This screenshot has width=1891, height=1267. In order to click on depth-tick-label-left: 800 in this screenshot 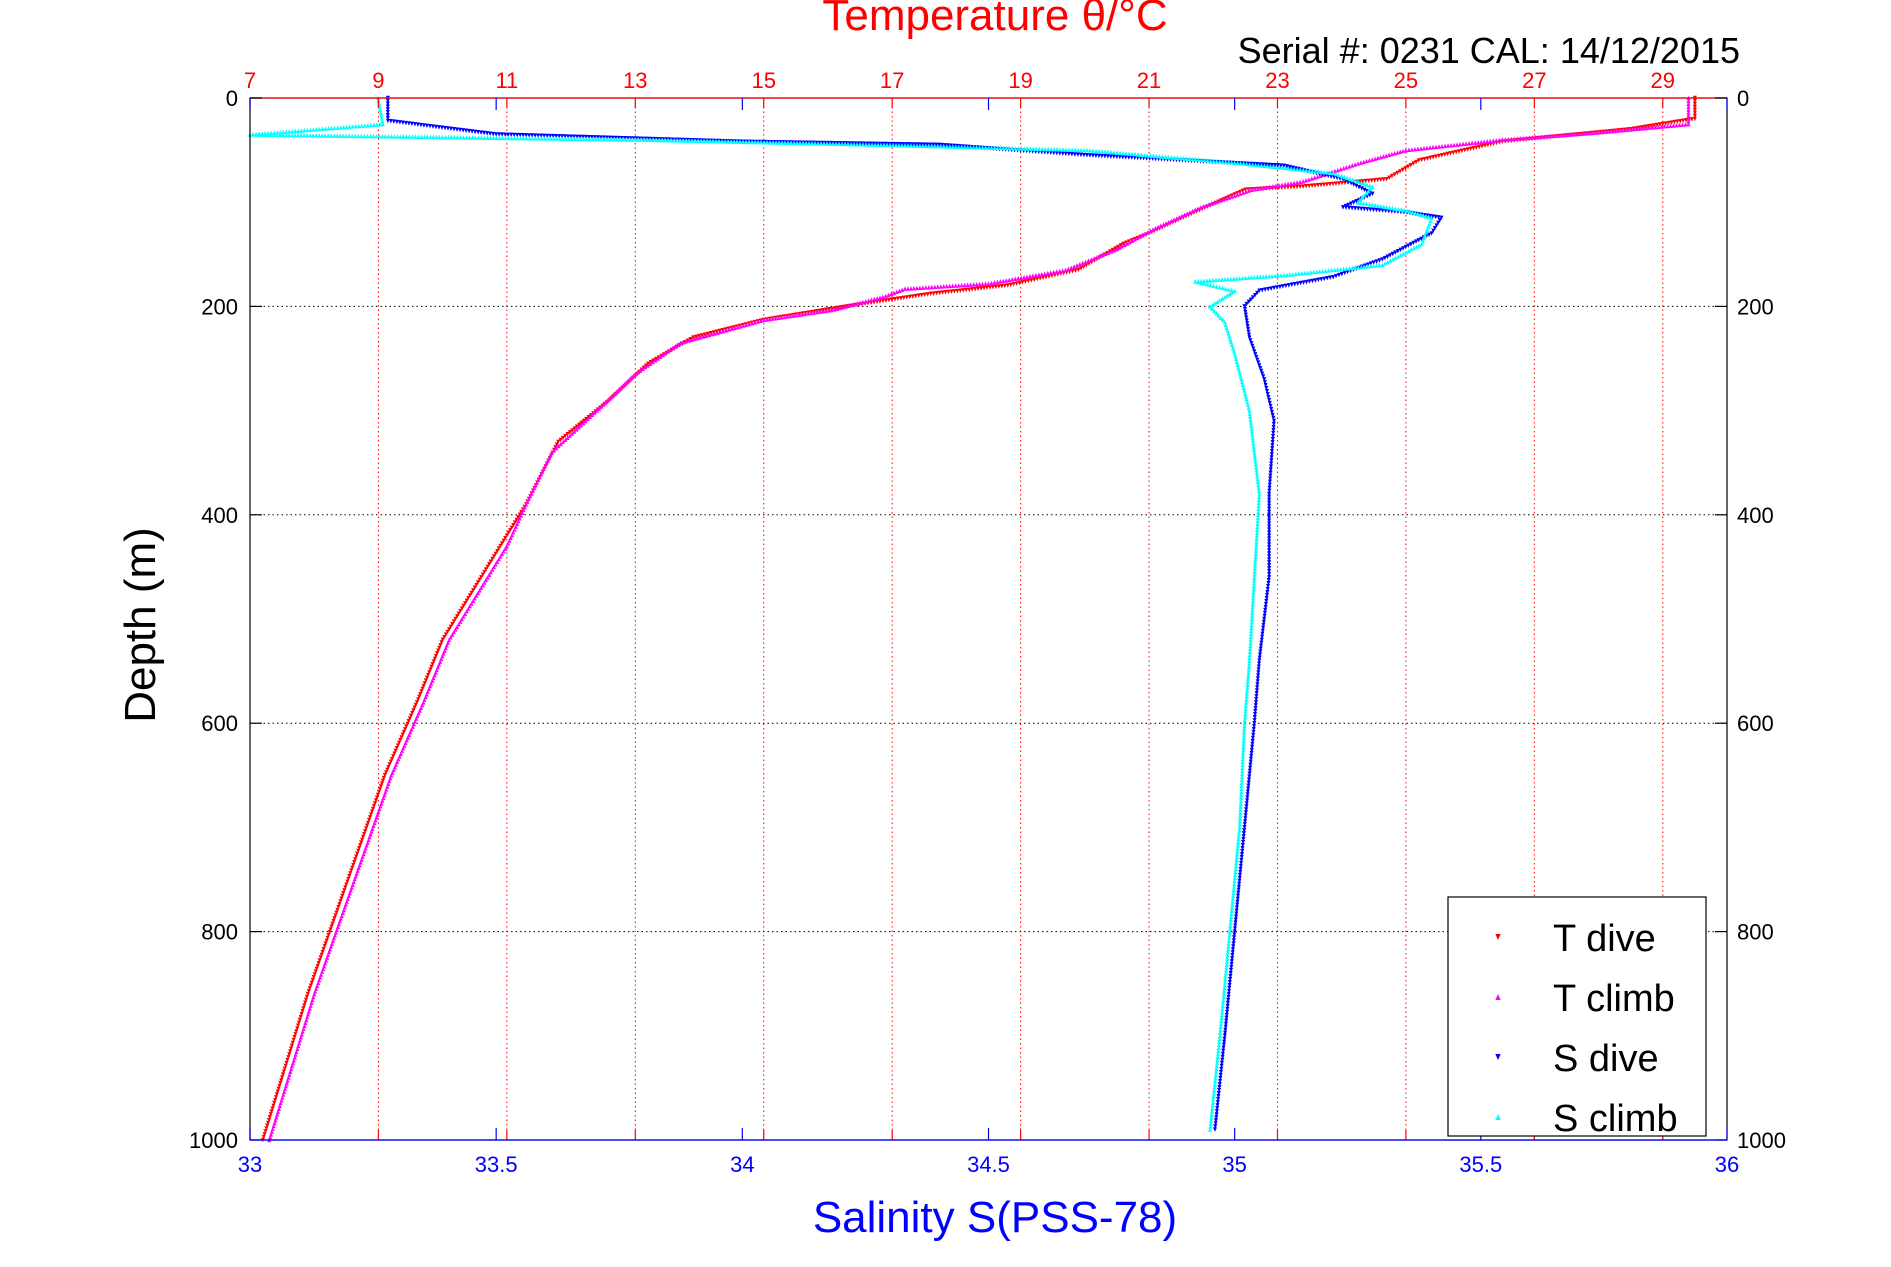, I will do `click(219, 932)`.